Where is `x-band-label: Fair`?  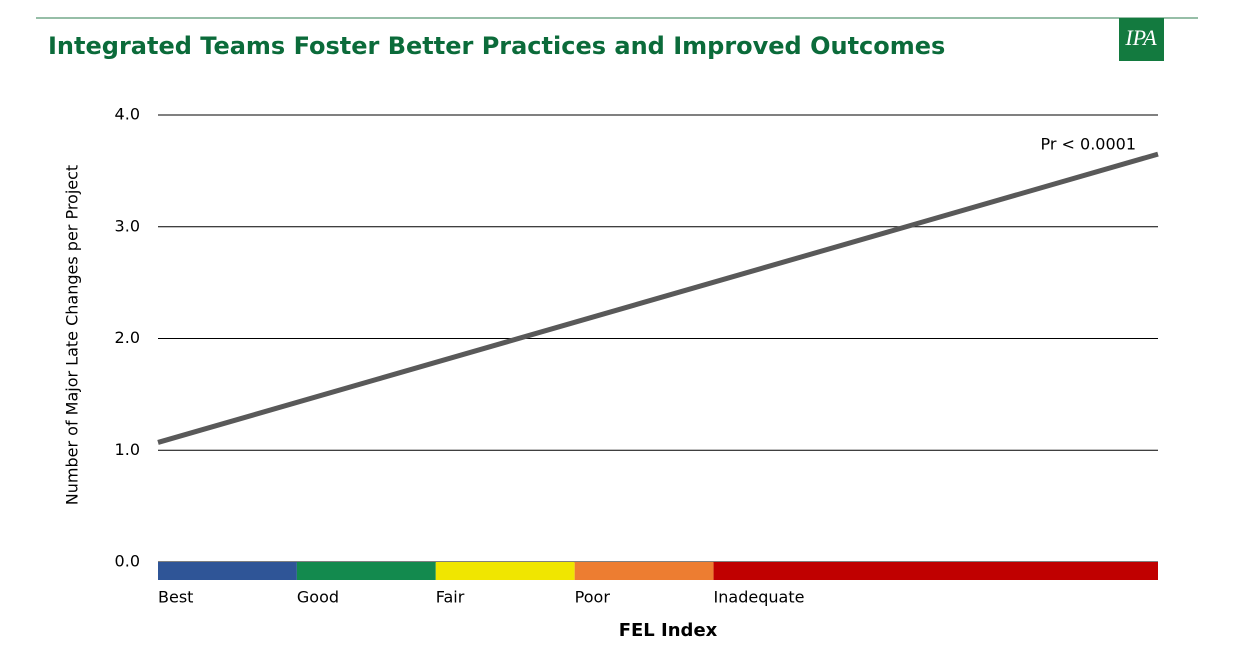
x-band-label: Fair is located at coordinates (450, 597).